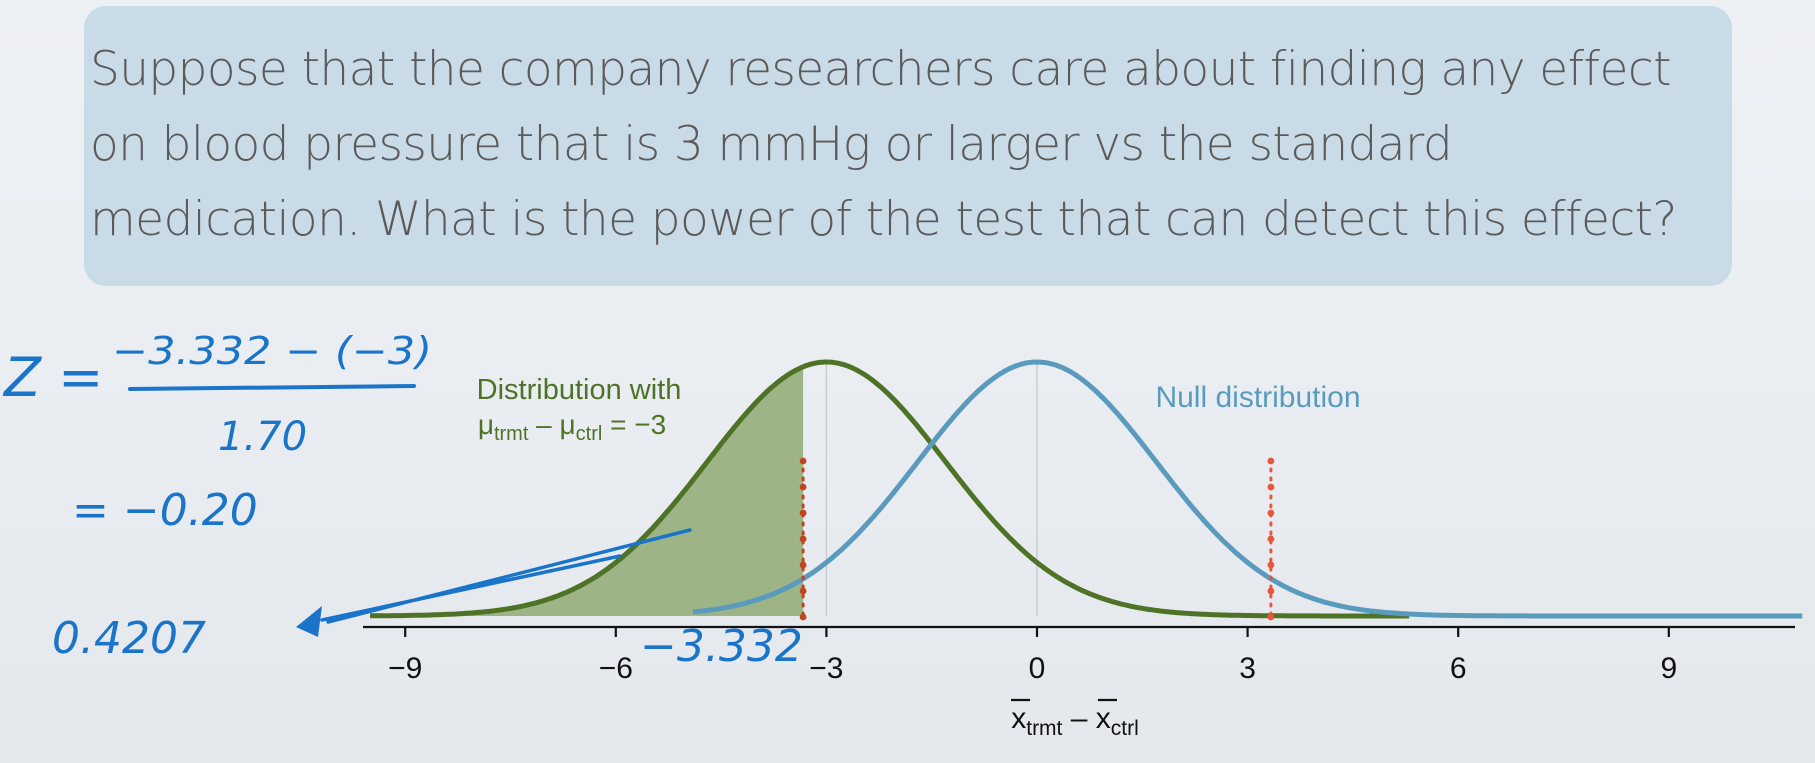 The height and width of the screenshot is (763, 1815). I want to click on alt-mu-2: μ, so click(568, 424).